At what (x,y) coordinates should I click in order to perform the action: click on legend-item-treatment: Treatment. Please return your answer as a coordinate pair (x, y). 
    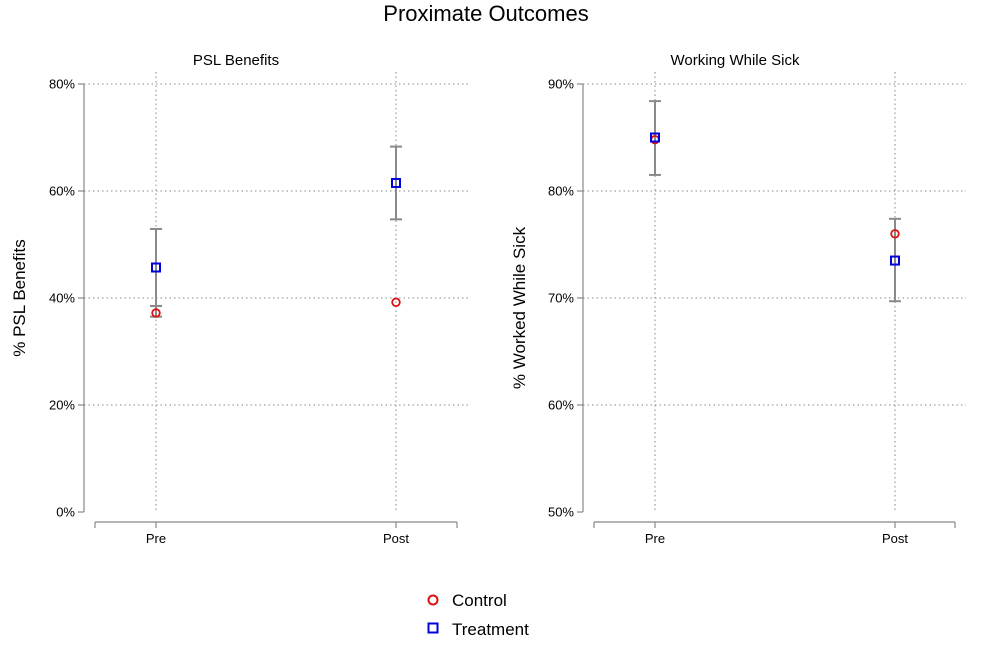
    Looking at the image, I should click on (478, 629).